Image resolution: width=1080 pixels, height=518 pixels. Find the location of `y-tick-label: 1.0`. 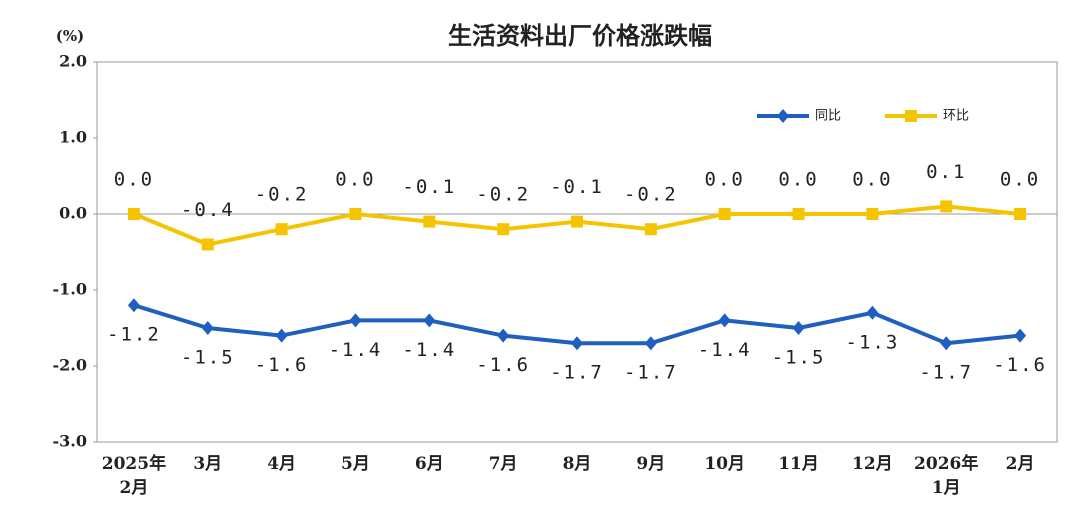

y-tick-label: 1.0 is located at coordinates (73, 137).